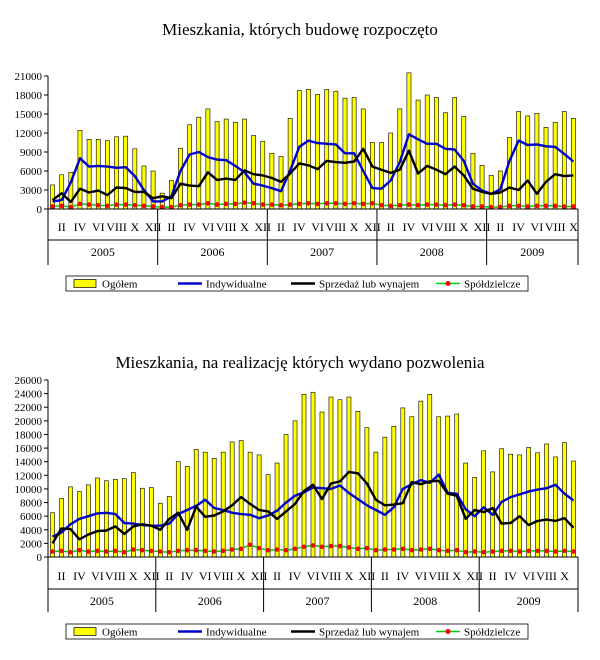 This screenshot has height=660, width=600. Describe the element at coordinates (29, 463) in the screenshot. I see `y-tick-label: 14000` at that location.